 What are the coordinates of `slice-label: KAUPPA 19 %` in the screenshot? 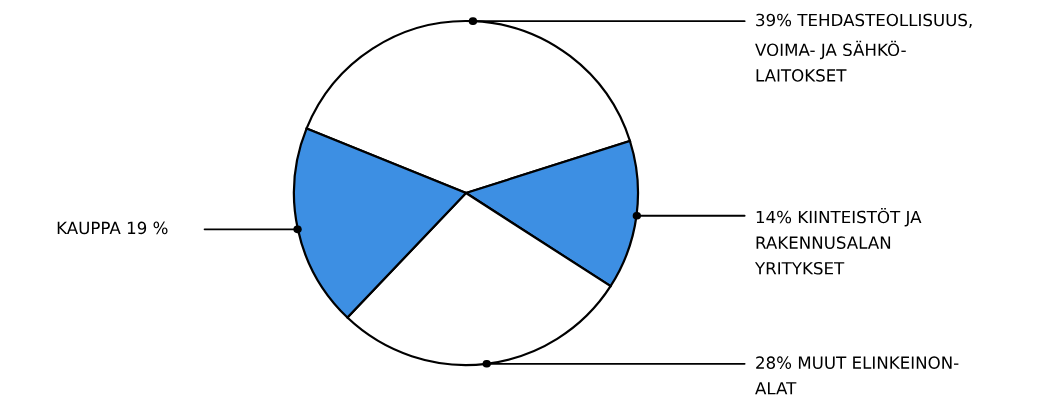 It's located at (112, 228).